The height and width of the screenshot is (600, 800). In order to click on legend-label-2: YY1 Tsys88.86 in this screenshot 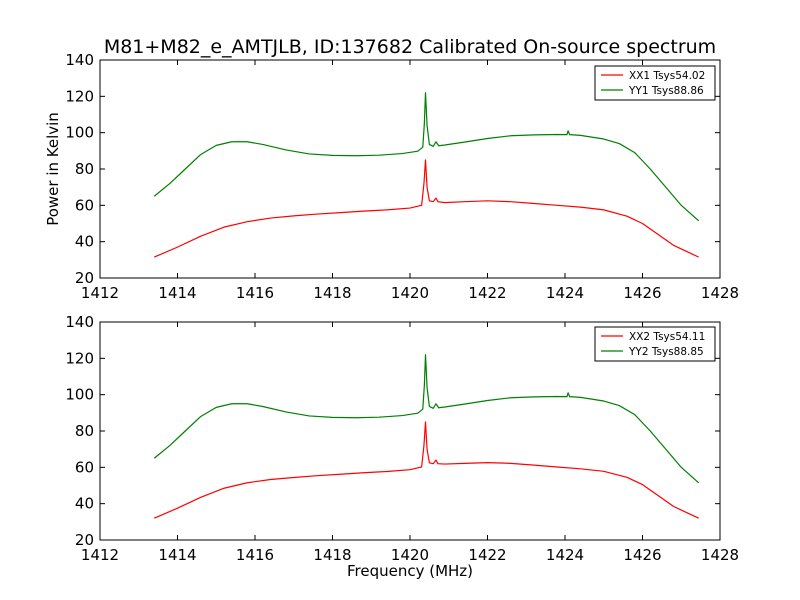, I will do `click(666, 91)`.